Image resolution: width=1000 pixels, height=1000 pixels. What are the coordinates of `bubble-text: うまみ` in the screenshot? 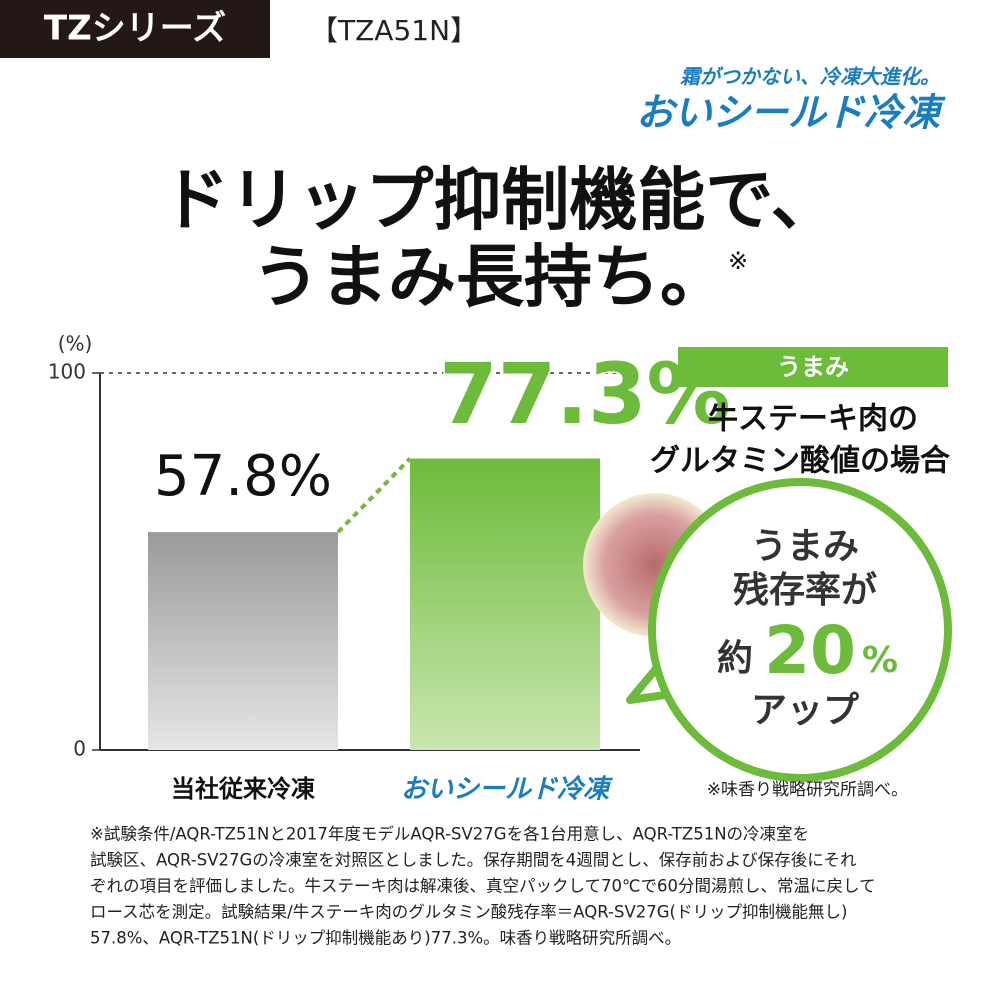 It's located at (805, 546).